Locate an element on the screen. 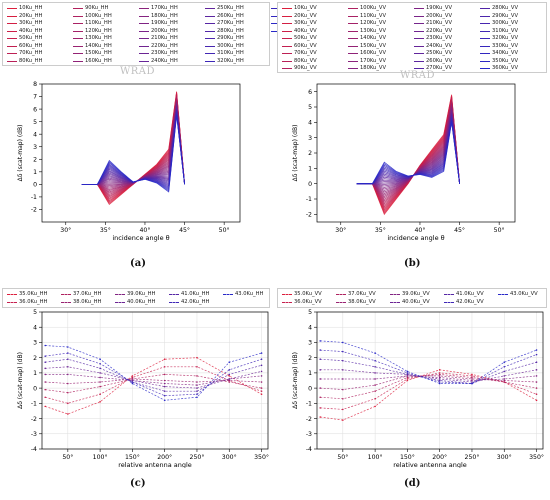 Image resolution: width=550 pixels, height=500 pixels. legend-label: 35.0Ku_VV is located at coordinates (308, 294).